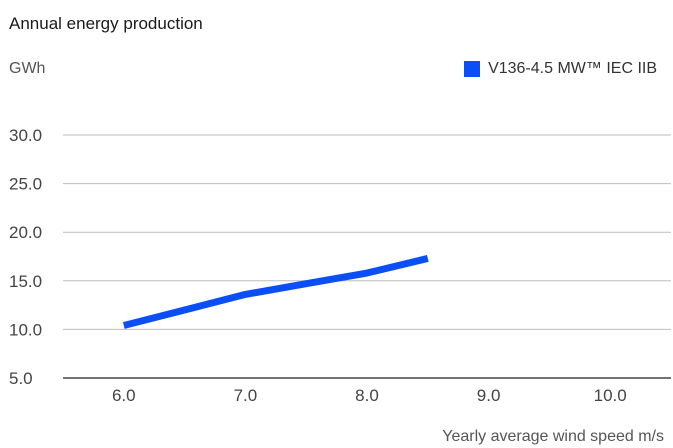  What do you see at coordinates (124, 395) in the screenshot?
I see `x-tick-label: 6.0` at bounding box center [124, 395].